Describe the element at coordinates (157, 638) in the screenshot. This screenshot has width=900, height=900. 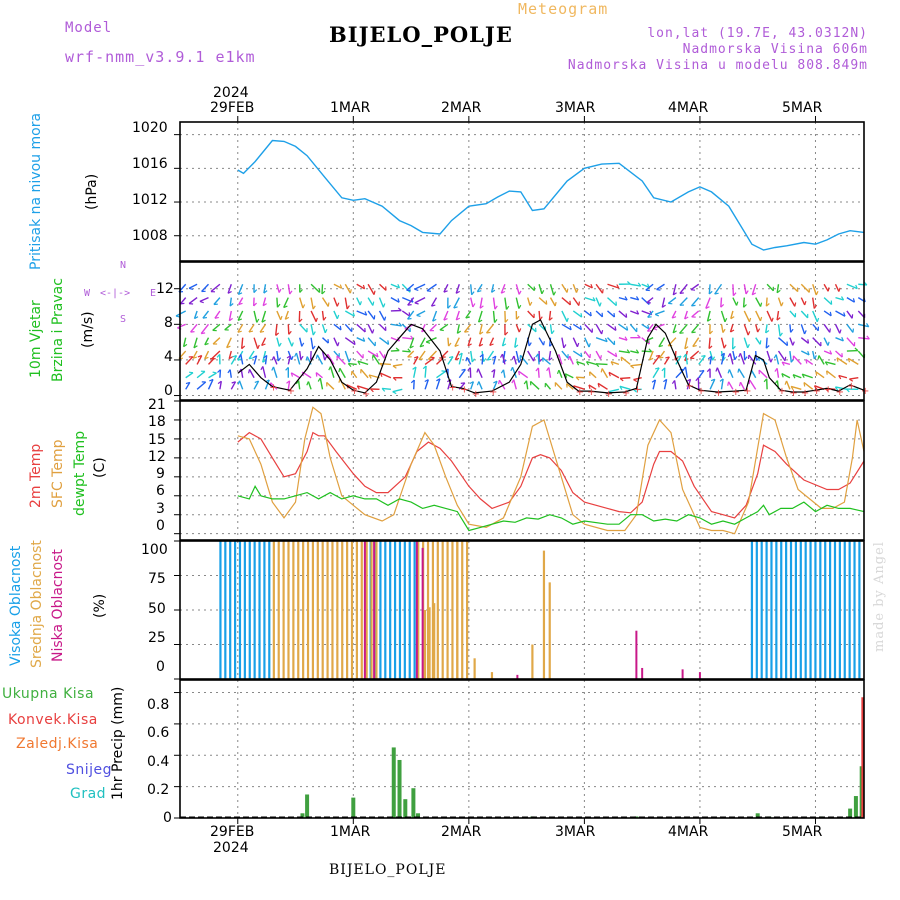
I see `cloud-tick: 25` at that location.